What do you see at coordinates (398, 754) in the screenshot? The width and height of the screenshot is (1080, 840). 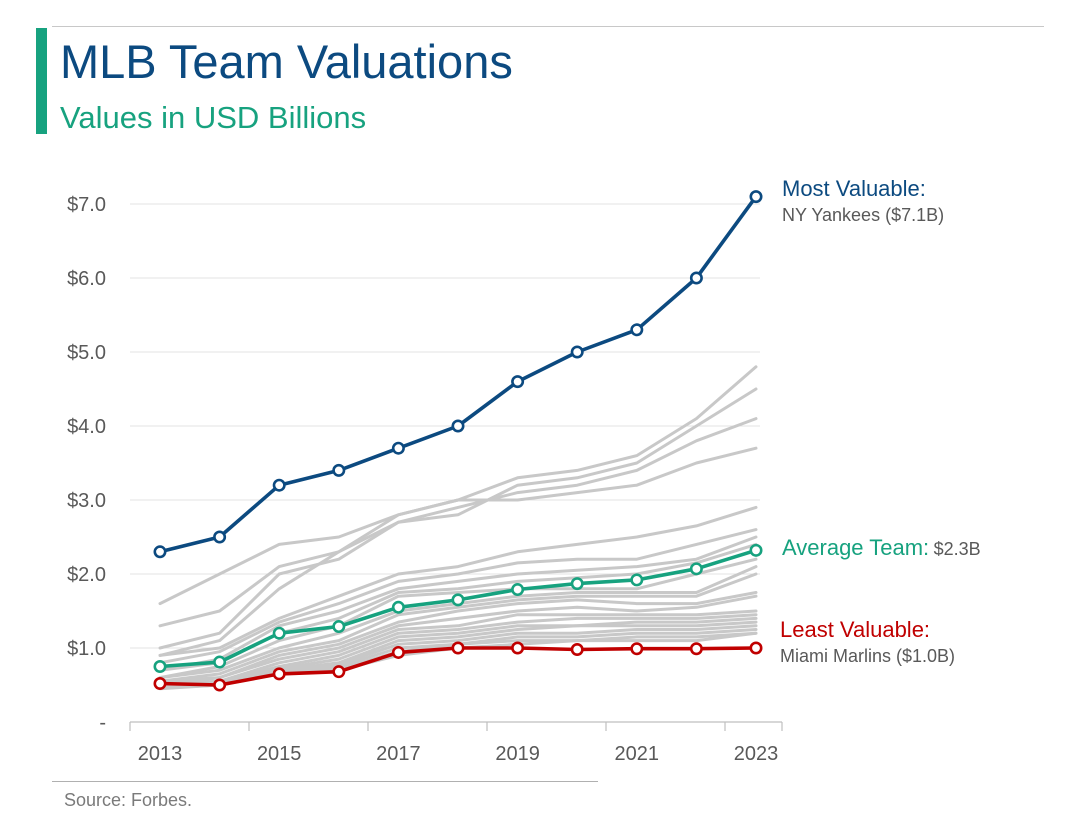 I see `x-tick-label: 2017` at bounding box center [398, 754].